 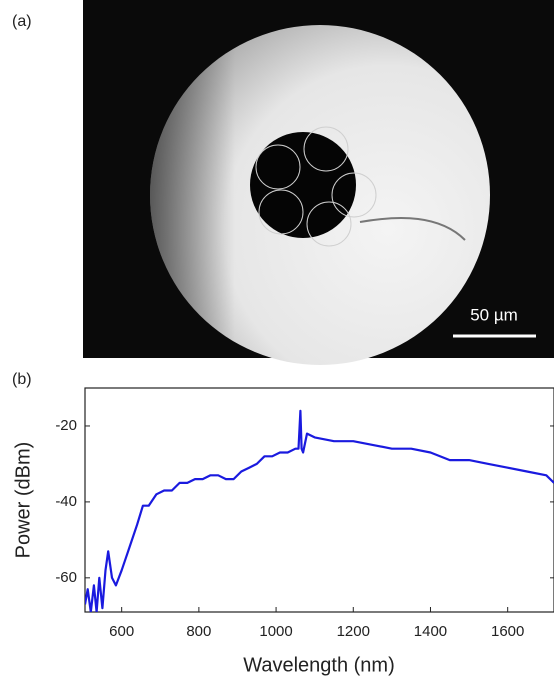 I want to click on x-axis-label: Wavelength (nm), so click(x=319, y=665).